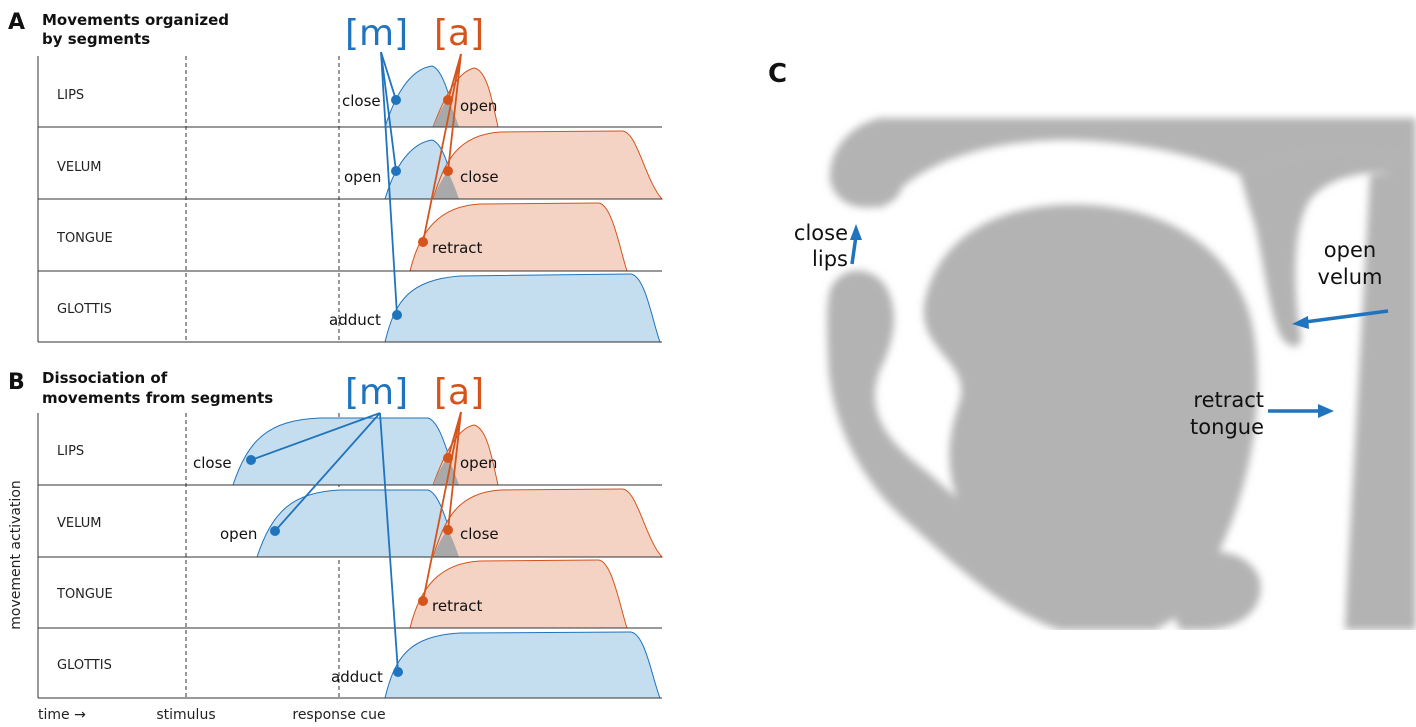 This screenshot has width=1416, height=727. Describe the element at coordinates (522, 308) in the screenshot. I see `panel-a-glottis-m-shape` at that location.